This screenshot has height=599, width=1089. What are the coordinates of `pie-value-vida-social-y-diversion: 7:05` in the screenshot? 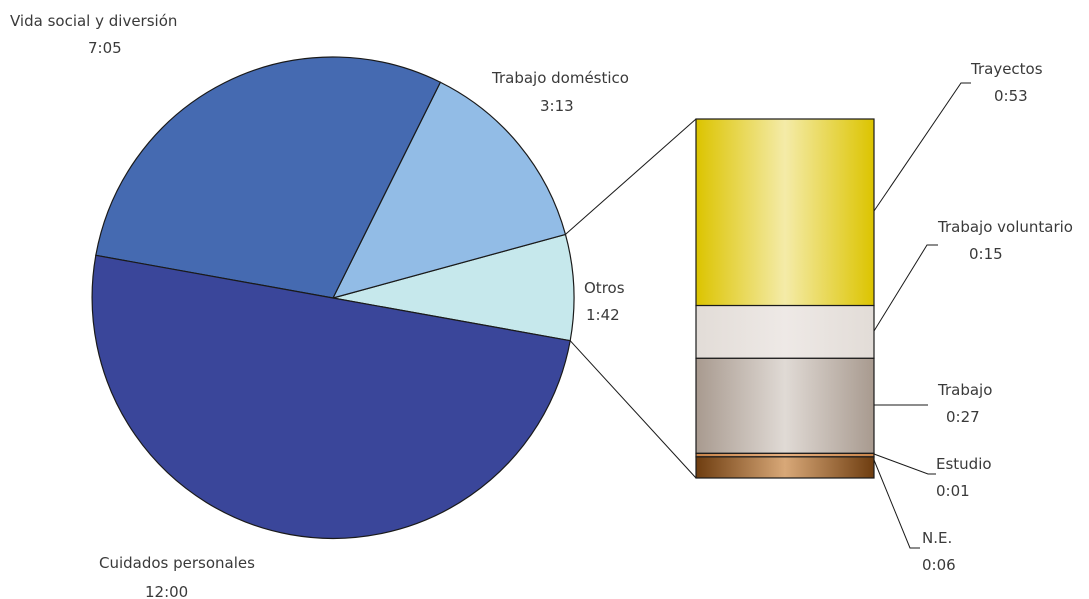 It's located at (105, 48).